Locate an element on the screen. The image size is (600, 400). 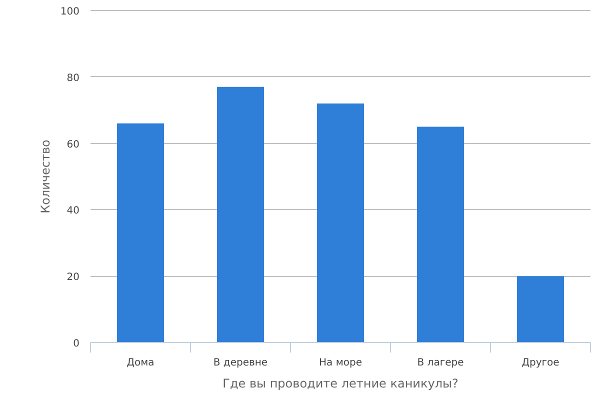
y-axis-title: Количество is located at coordinates (45, 177).